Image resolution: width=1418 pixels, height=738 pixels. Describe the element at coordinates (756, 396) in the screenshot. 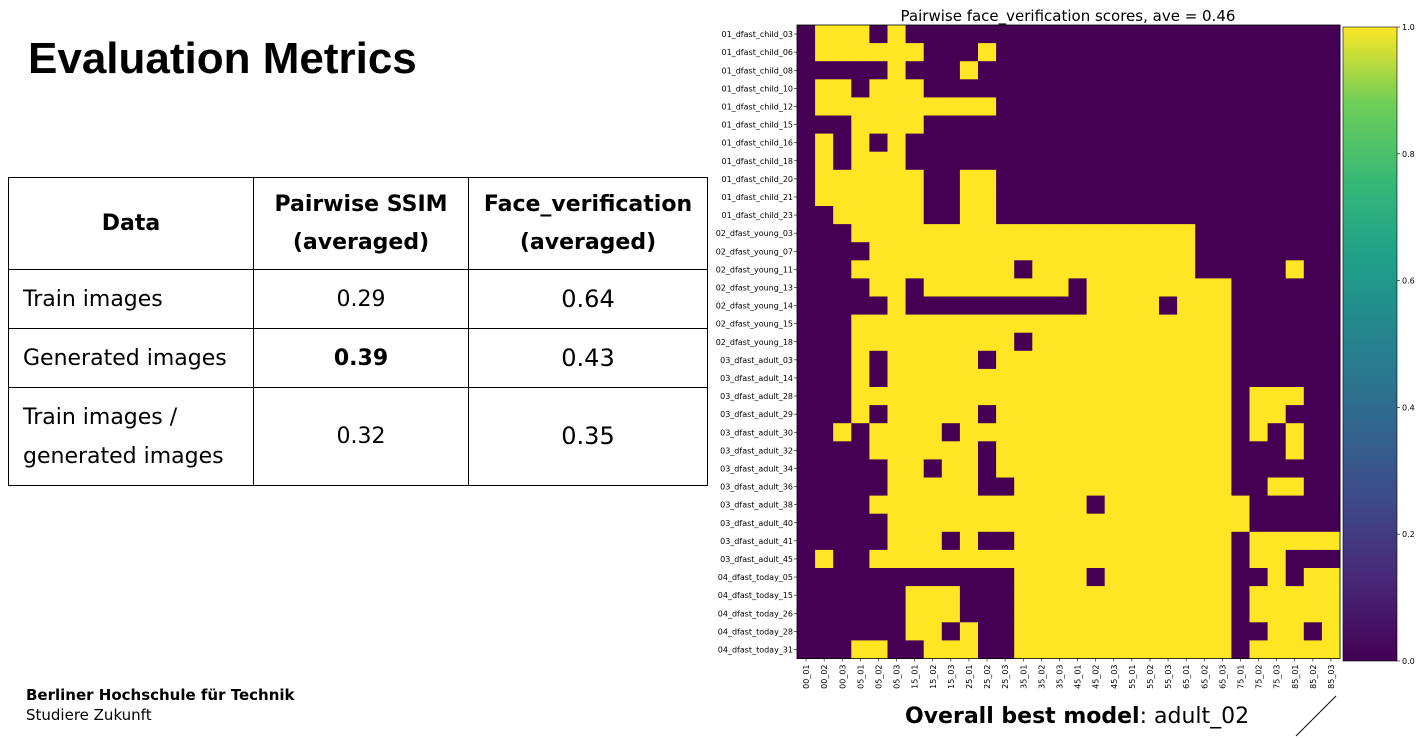

I see `row-tick-label: 03_dfast_adult_28` at that location.